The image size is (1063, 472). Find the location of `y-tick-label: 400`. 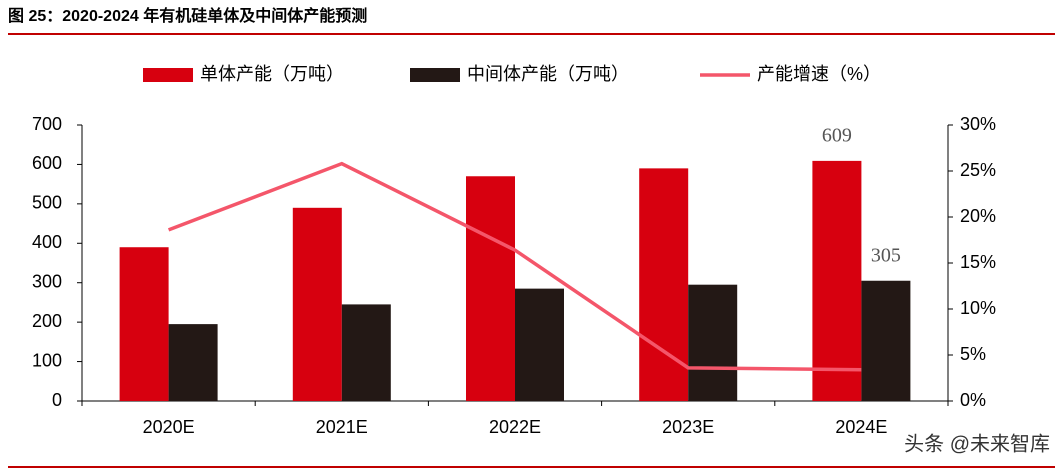

y-tick-label: 400 is located at coordinates (47, 242).